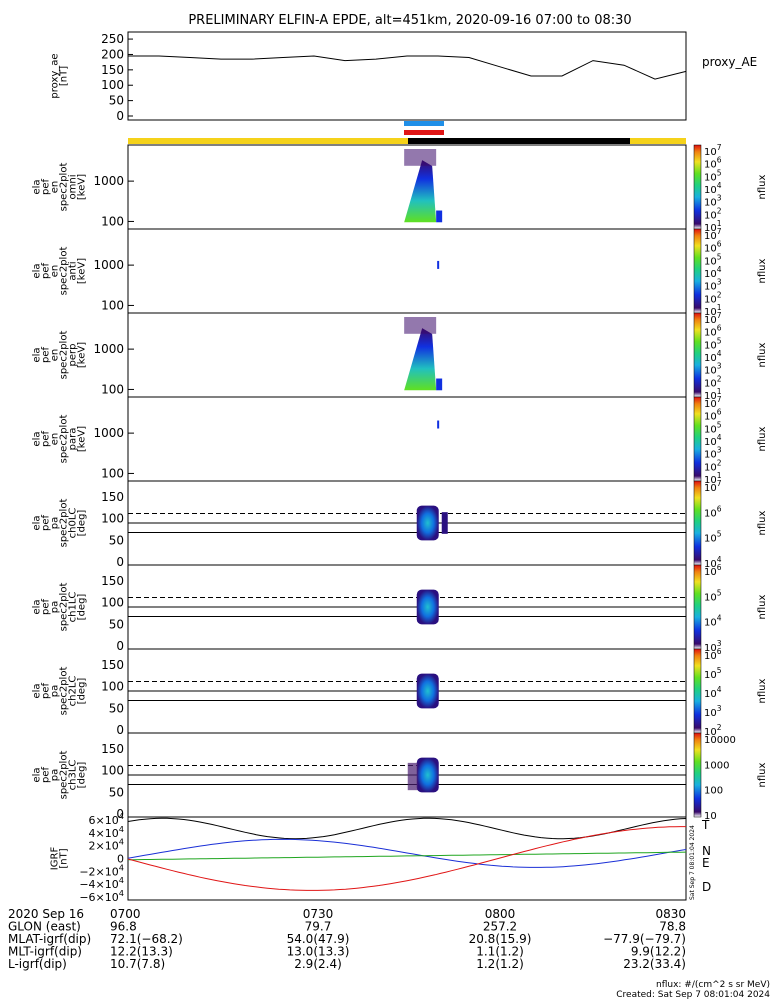 The image size is (775, 1000). I want to click on ylabel-pa_ch2-2: pa, so click(55, 691).